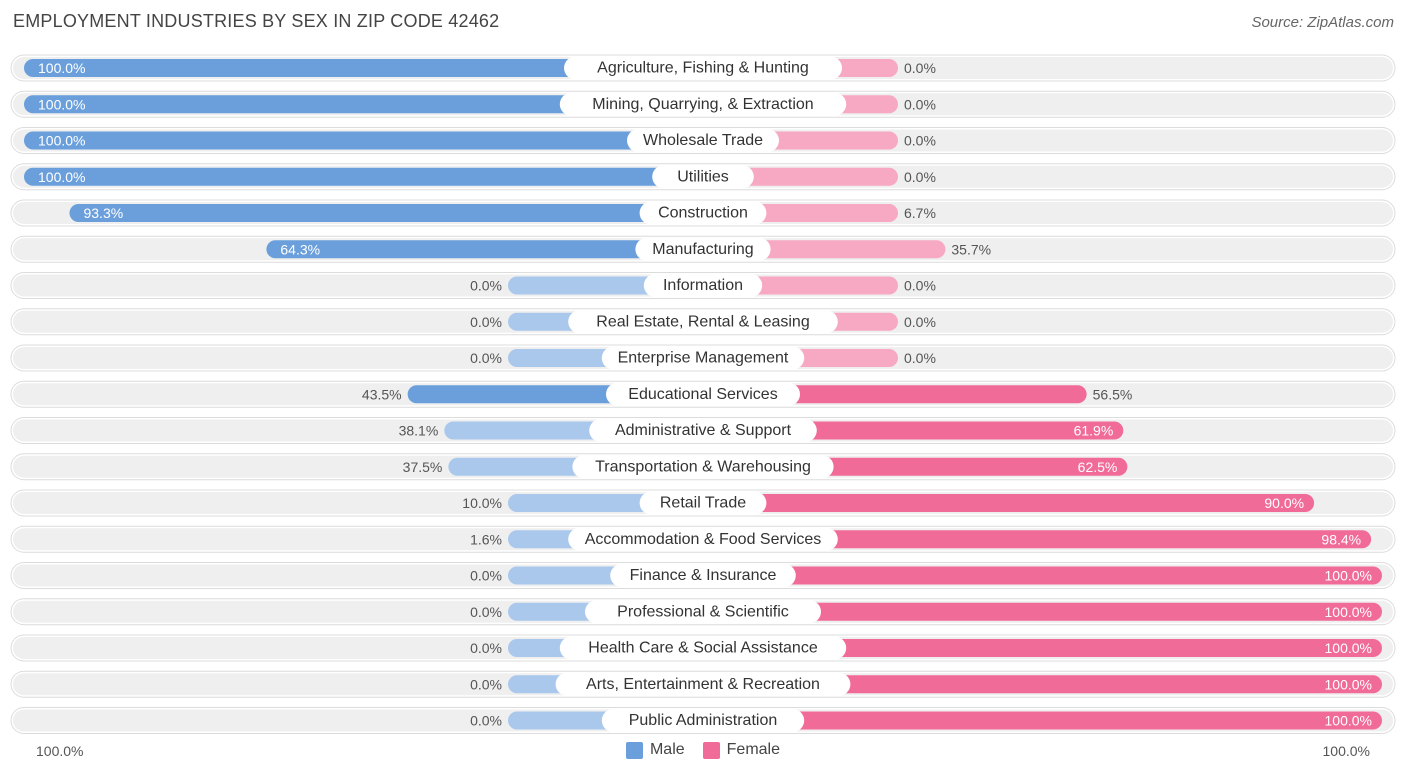 Image resolution: width=1406 pixels, height=776 pixels. What do you see at coordinates (711, 750) in the screenshot?
I see `legend-swatch-female` at bounding box center [711, 750].